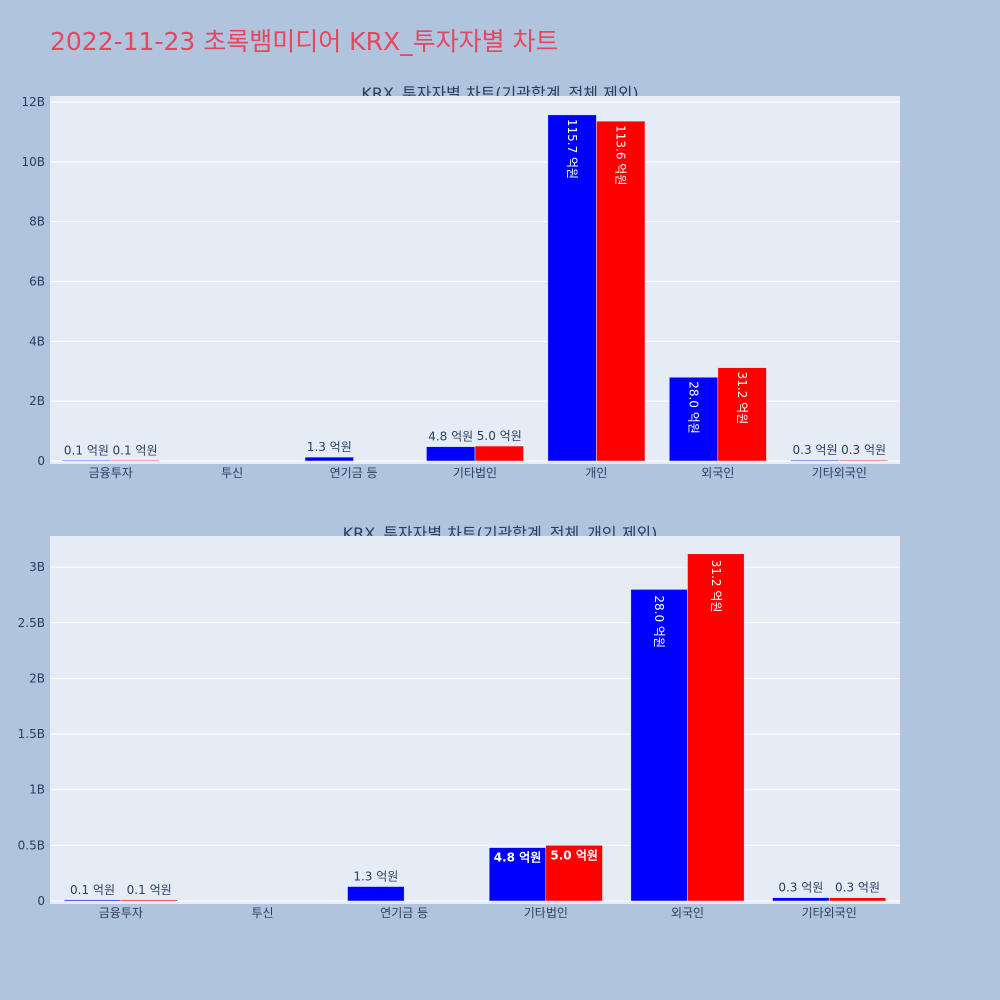 The height and width of the screenshot is (1000, 1000). Describe the element at coordinates (499, 436) in the screenshot. I see `chart-1-data-label: 5.0 억원` at that location.